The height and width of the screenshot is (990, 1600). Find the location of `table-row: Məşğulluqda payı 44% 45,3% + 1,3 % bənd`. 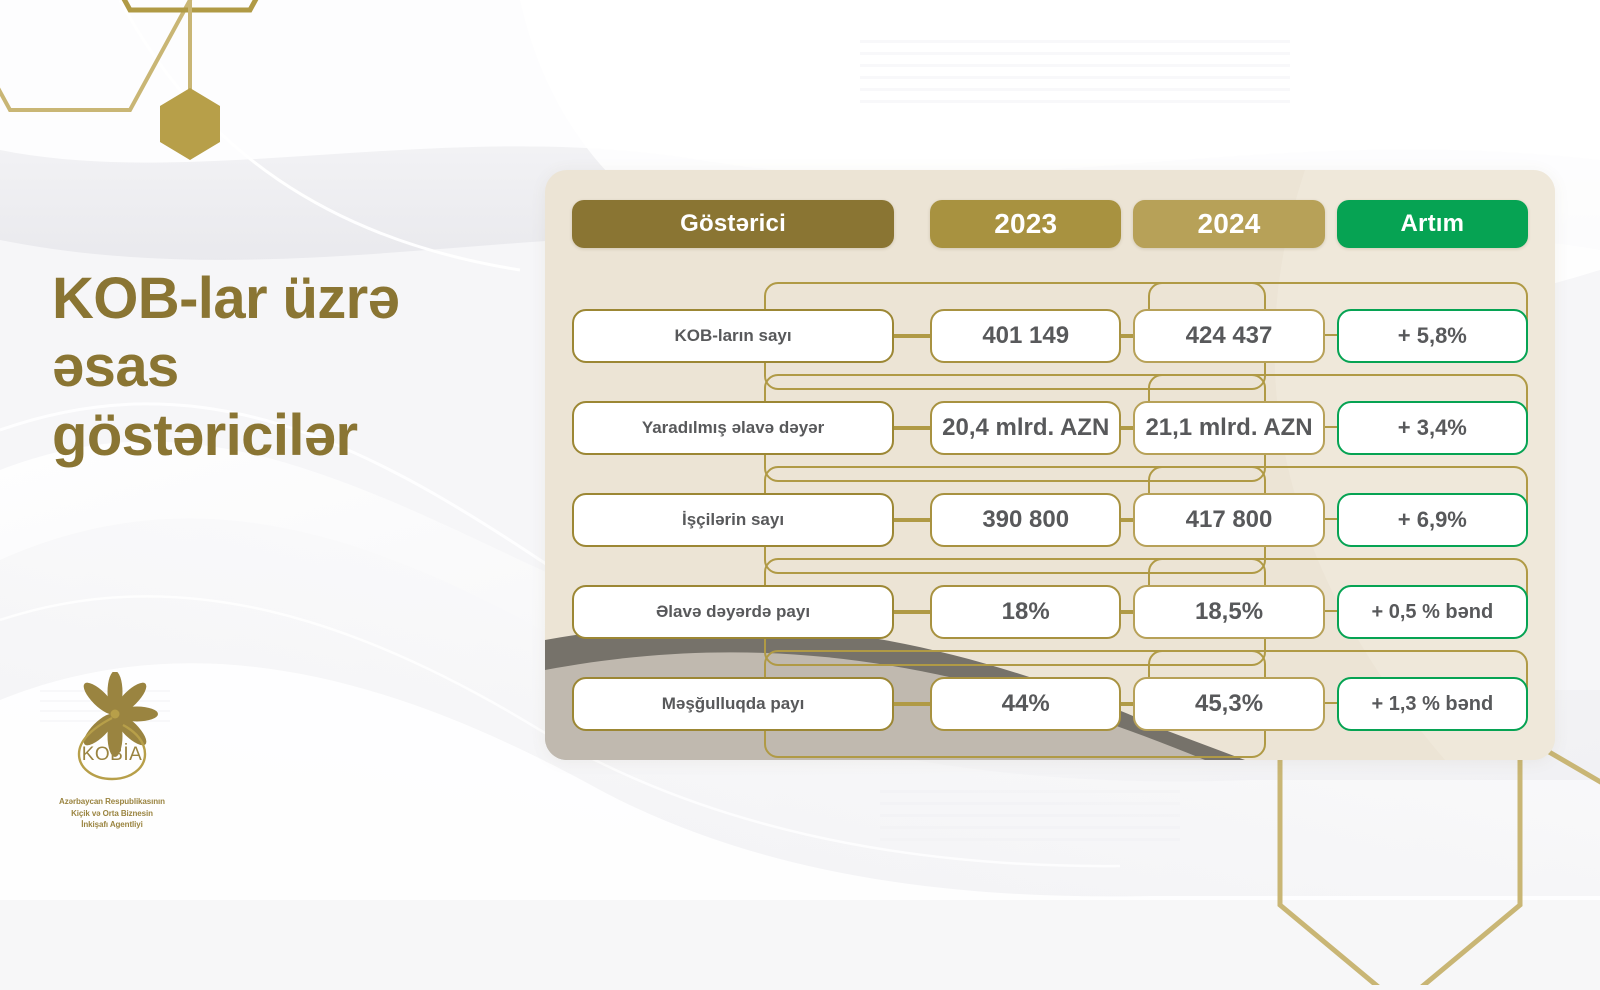

table-row: Məşğulluqda payı 44% 45,3% + 1,3 % bənd is located at coordinates (1050, 704).